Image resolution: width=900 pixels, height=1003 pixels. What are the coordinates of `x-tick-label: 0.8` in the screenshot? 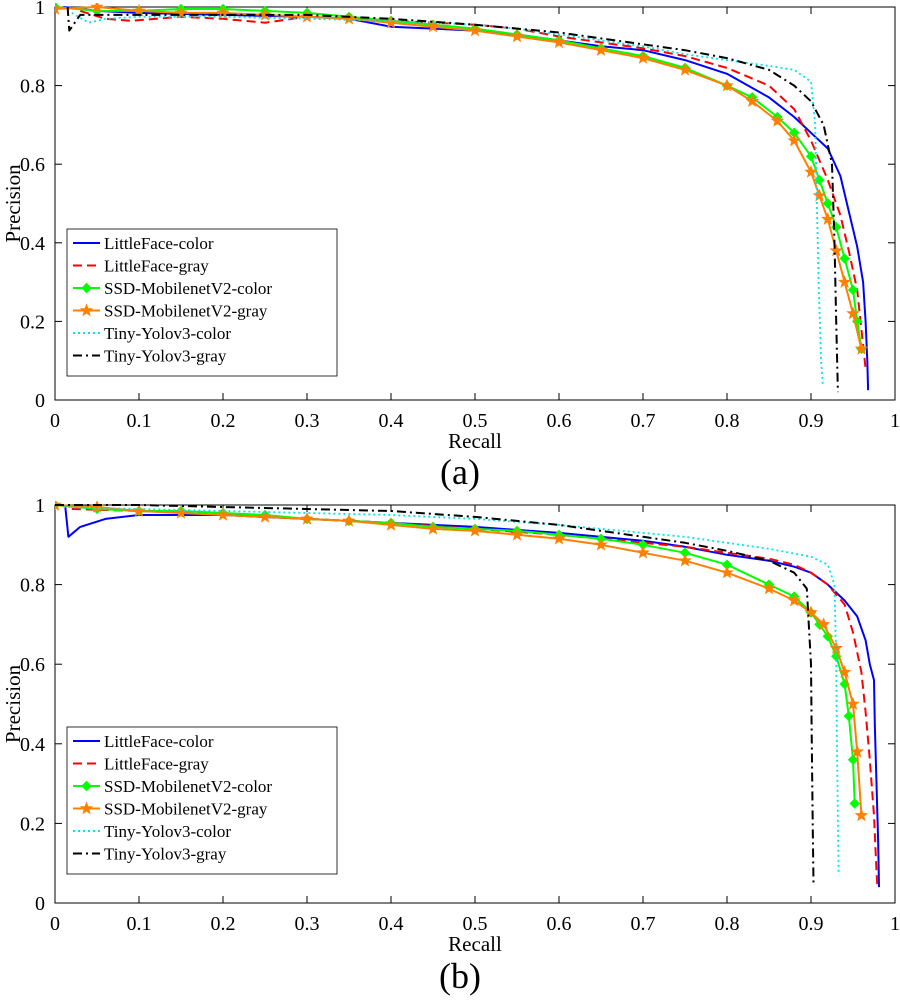 It's located at (727, 924).